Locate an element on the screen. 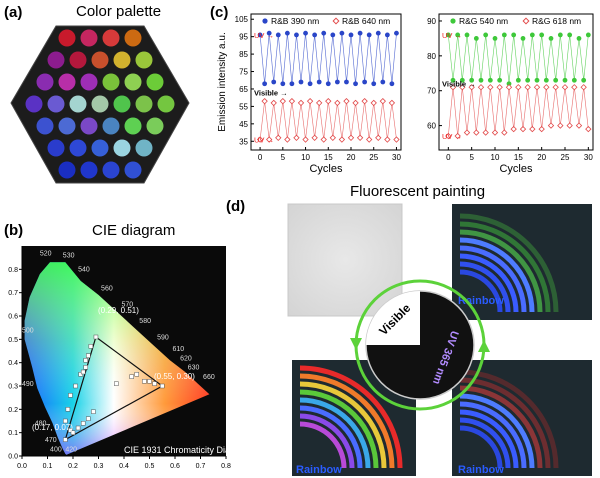  cie-x-tick-label: 0.6 is located at coordinates (175, 466).